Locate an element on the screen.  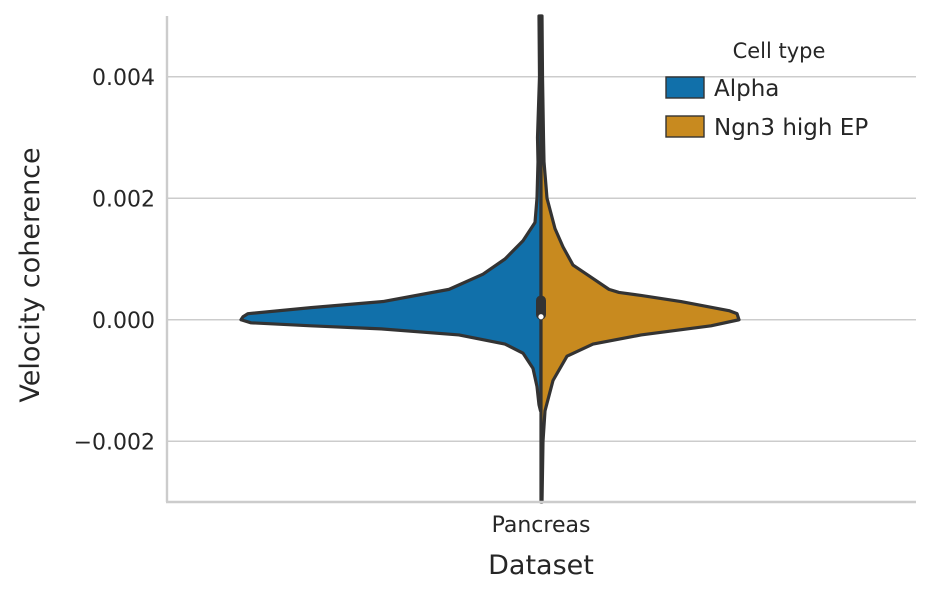
legend-label-ngn3-high-ep: Ngn3 high EP is located at coordinates (791, 128).